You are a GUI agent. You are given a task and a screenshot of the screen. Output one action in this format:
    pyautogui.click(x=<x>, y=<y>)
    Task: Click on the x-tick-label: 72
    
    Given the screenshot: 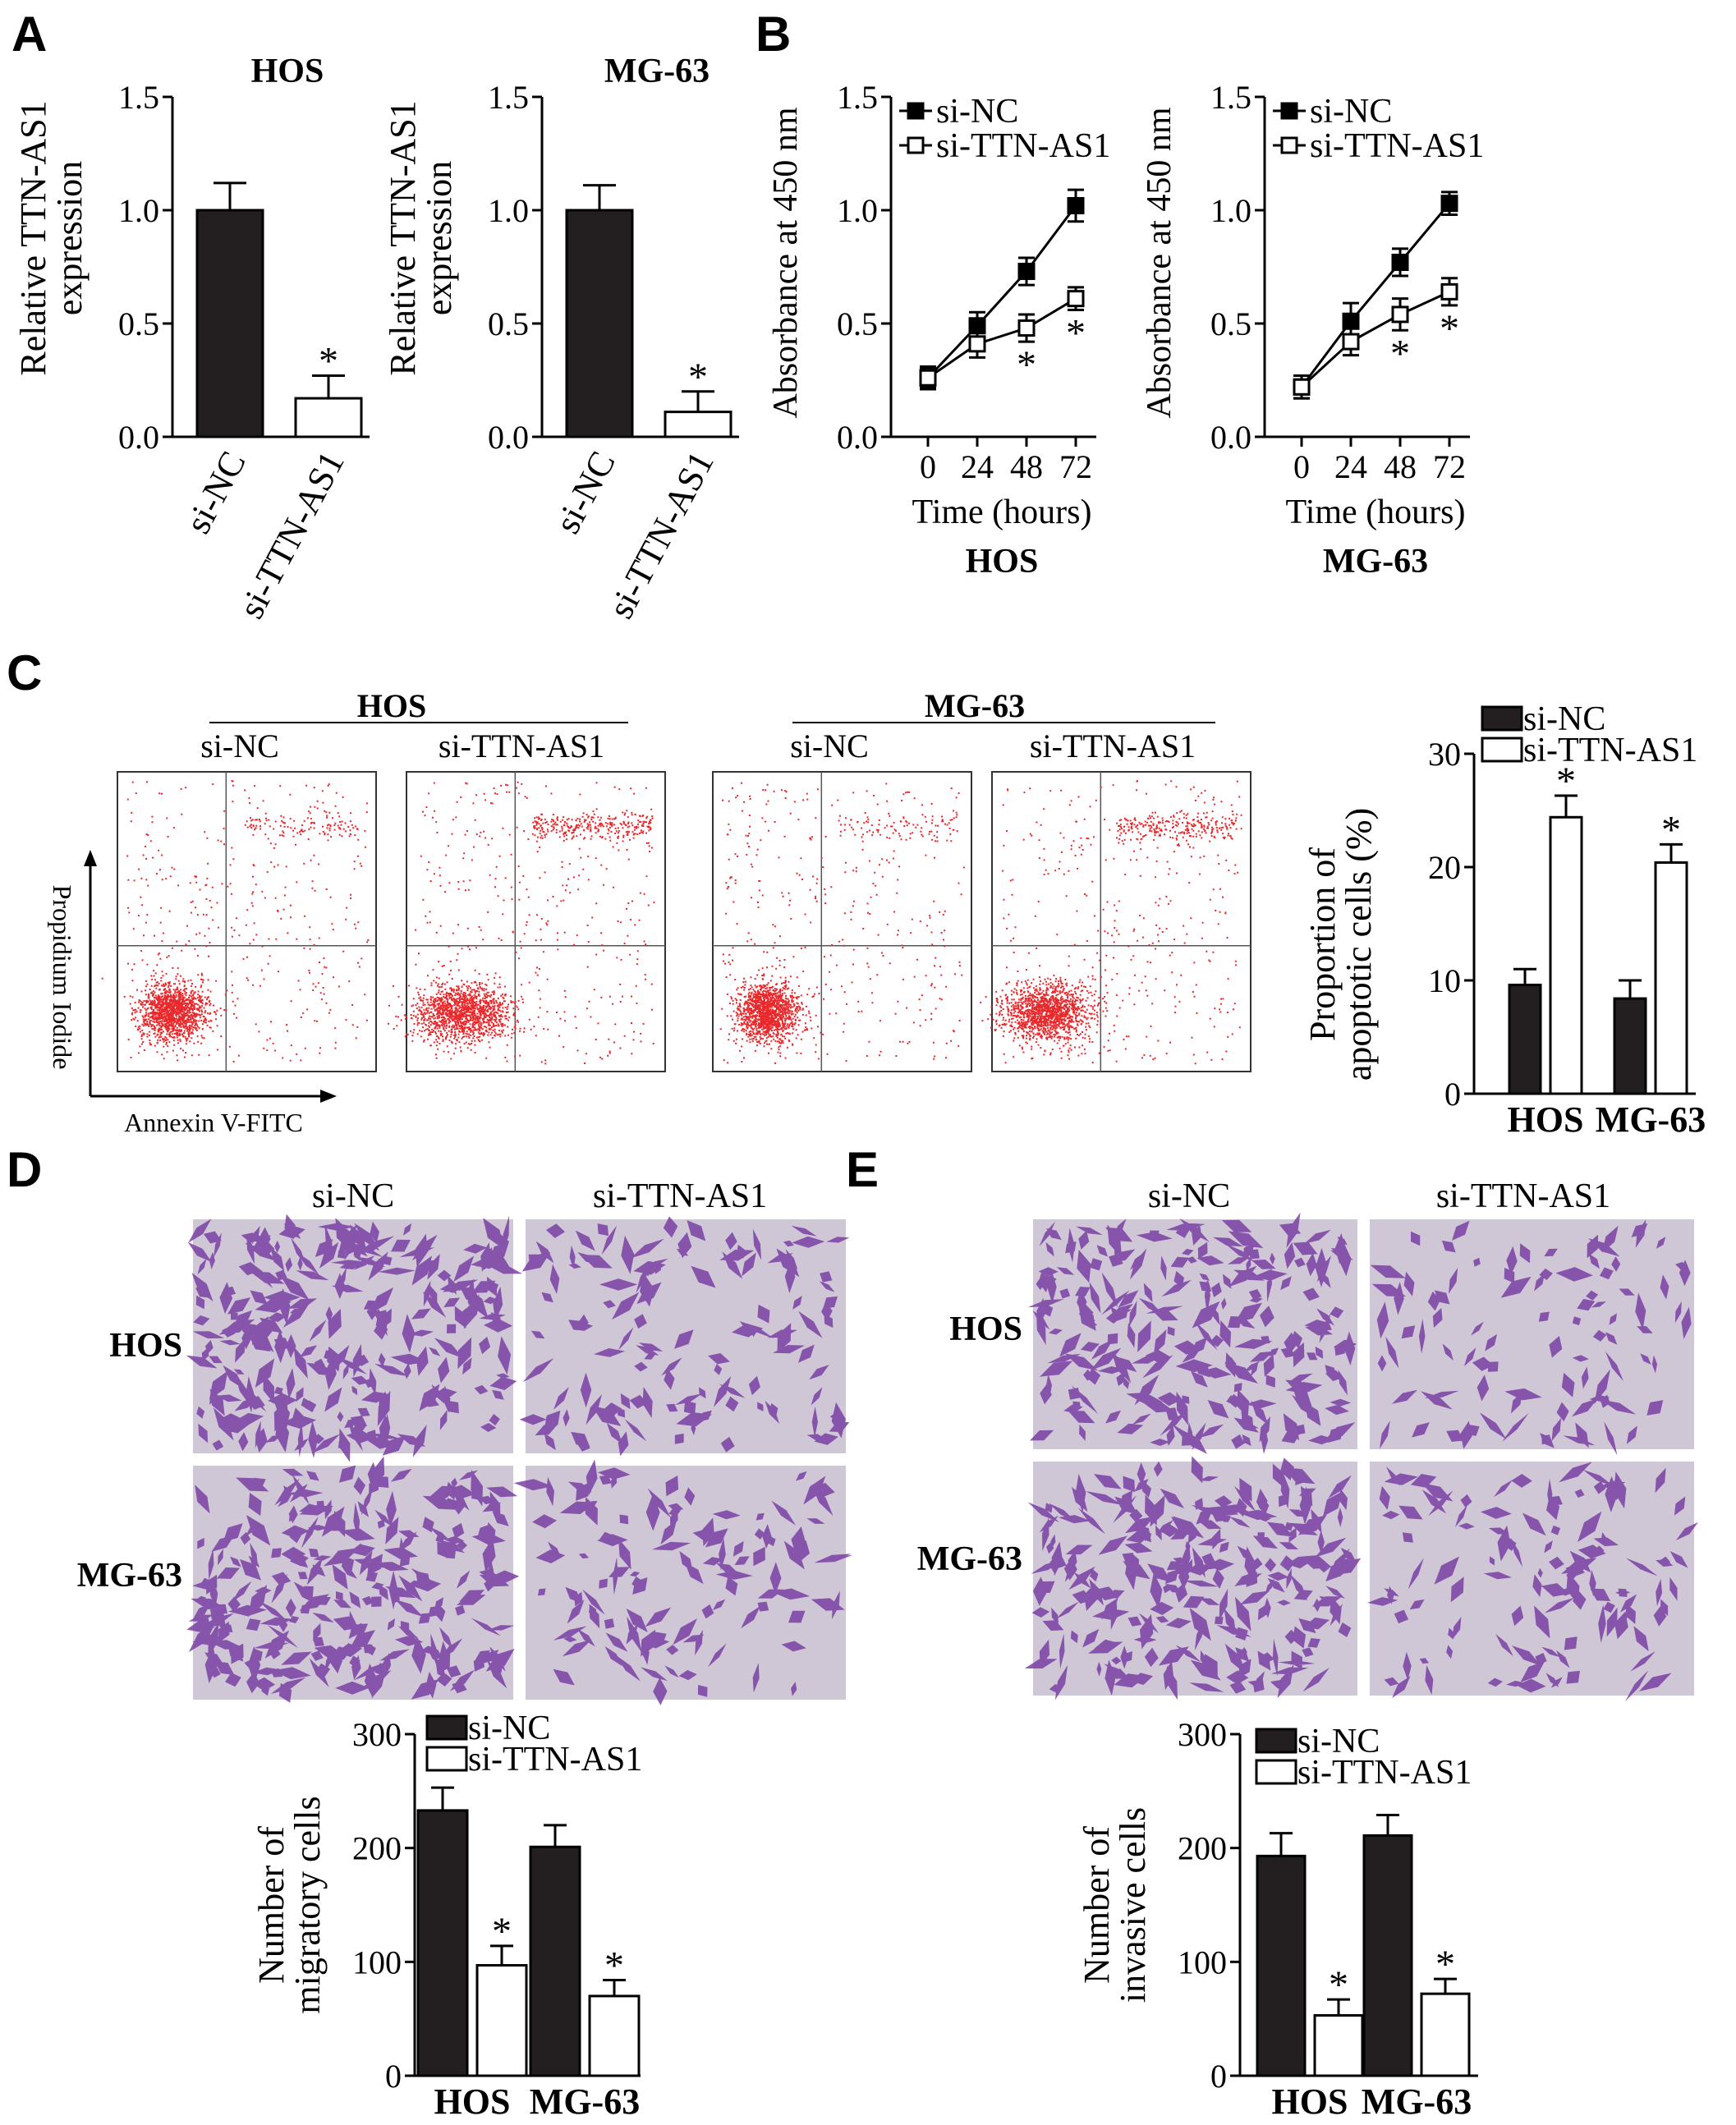 What is the action you would take?
    pyautogui.click(x=1075, y=467)
    